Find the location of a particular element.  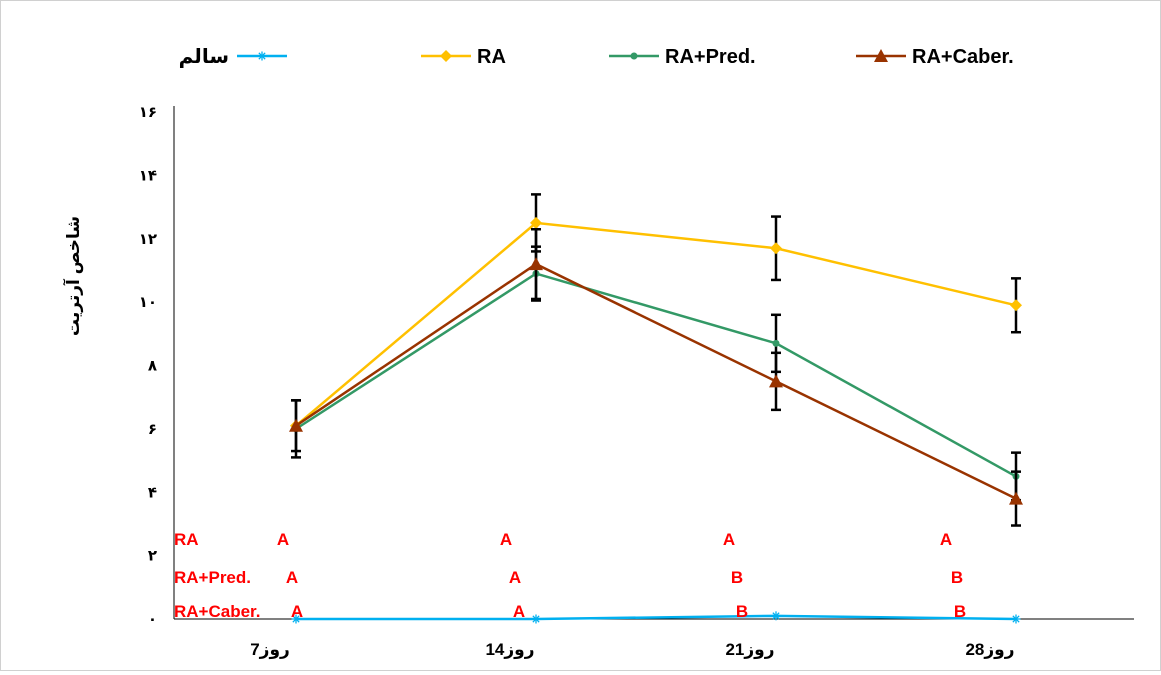

y-tick-label: ۴ is located at coordinates (152, 492).